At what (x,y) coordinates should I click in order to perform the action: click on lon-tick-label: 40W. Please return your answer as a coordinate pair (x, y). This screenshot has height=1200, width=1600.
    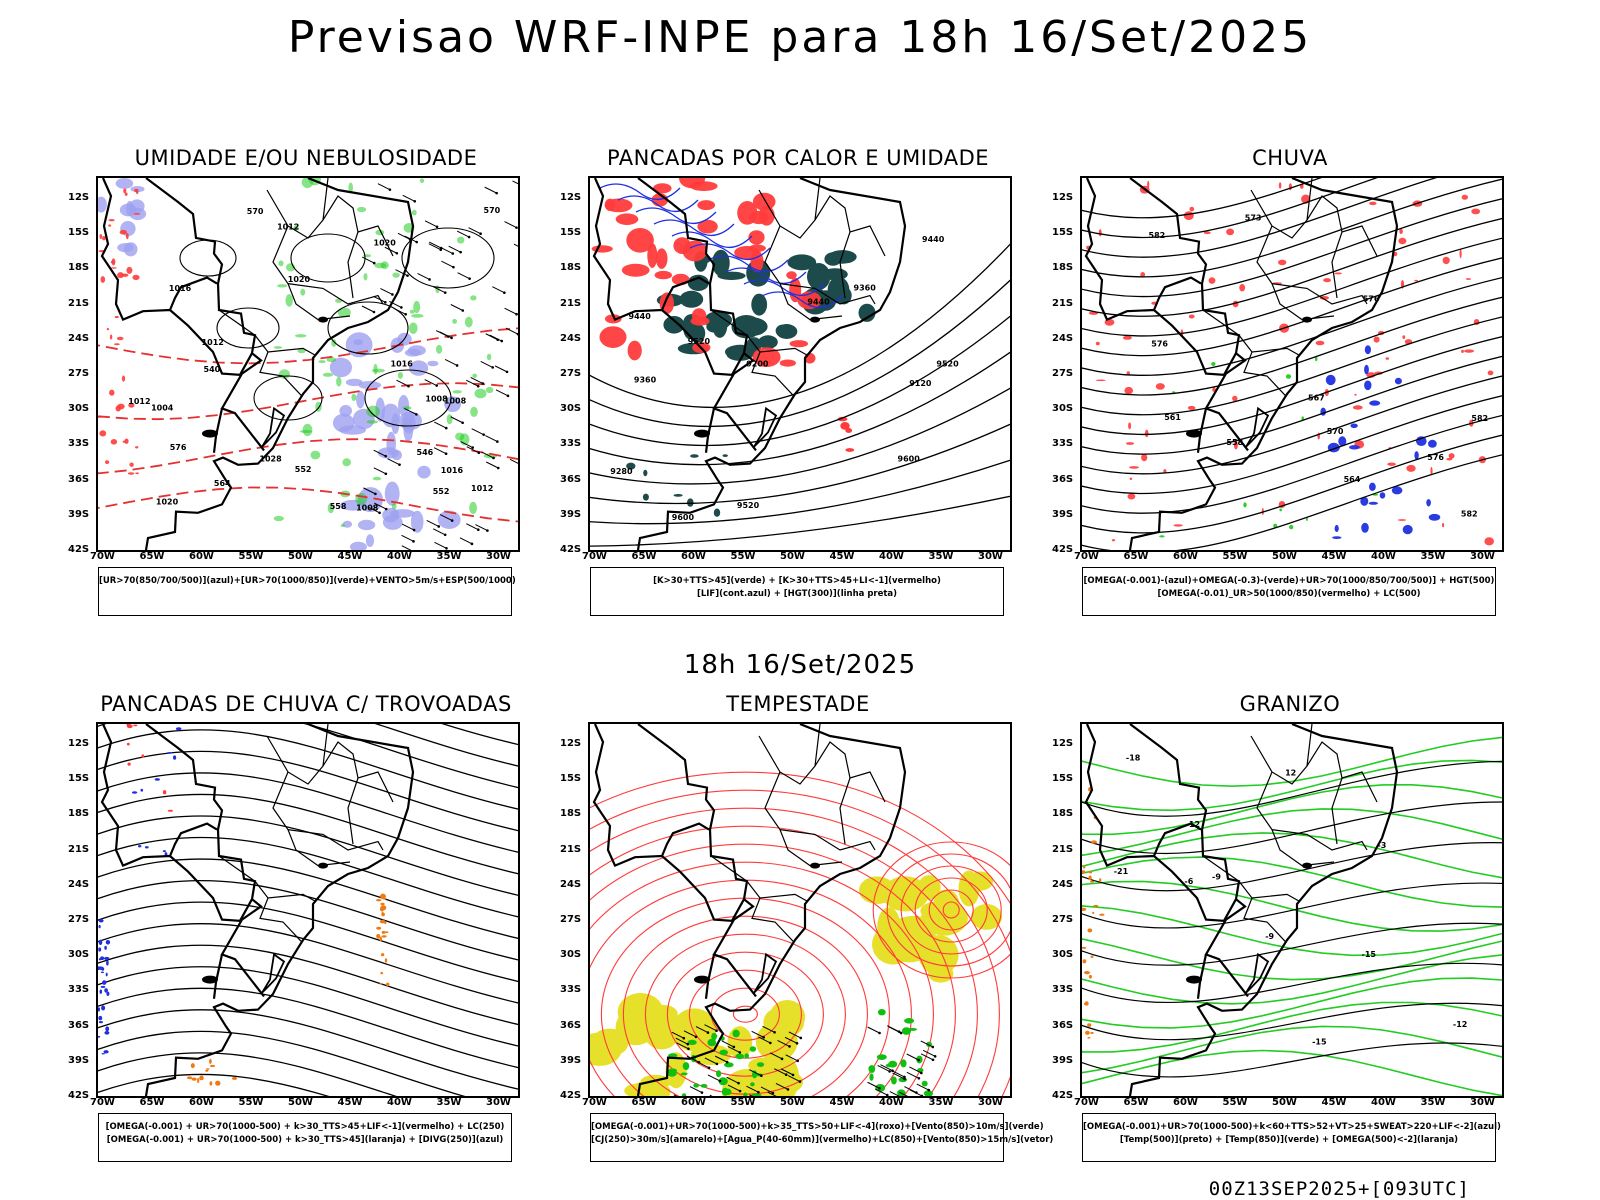
    Looking at the image, I should click on (399, 556).